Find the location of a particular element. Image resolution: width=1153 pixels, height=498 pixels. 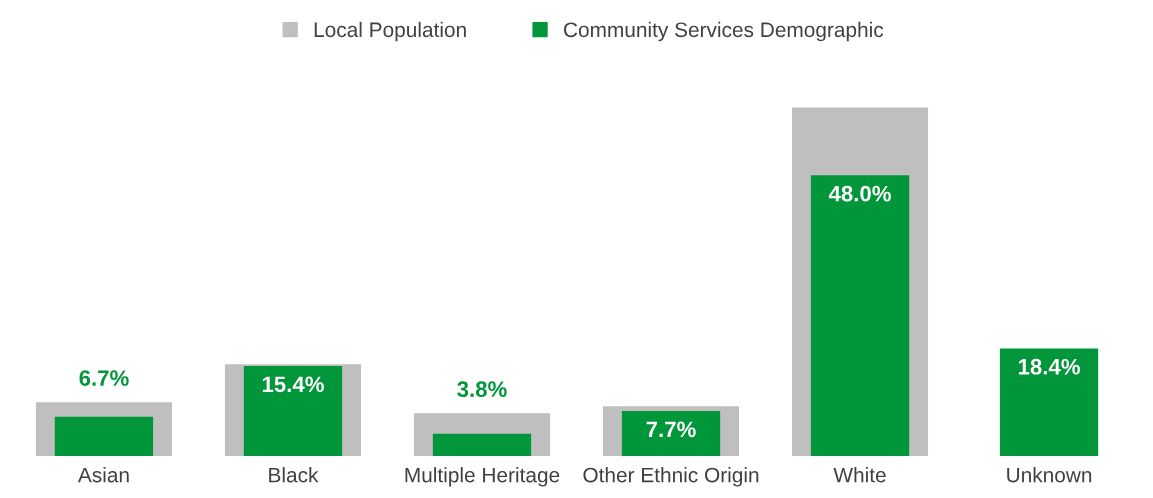

x-tick-label: Unknown is located at coordinates (1049, 475).